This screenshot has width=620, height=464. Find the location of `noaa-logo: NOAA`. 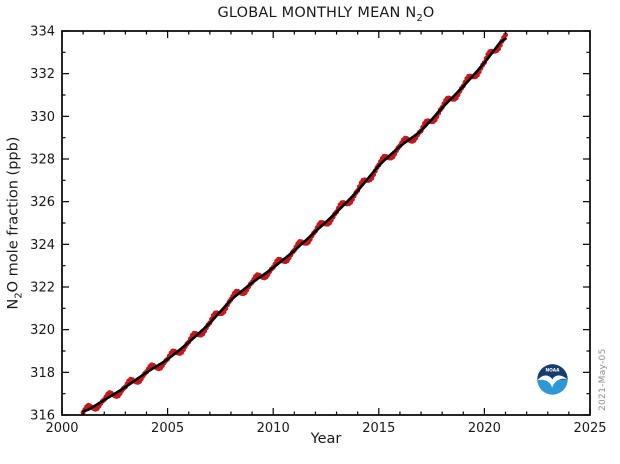

noaa-logo: NOAA is located at coordinates (552, 379).